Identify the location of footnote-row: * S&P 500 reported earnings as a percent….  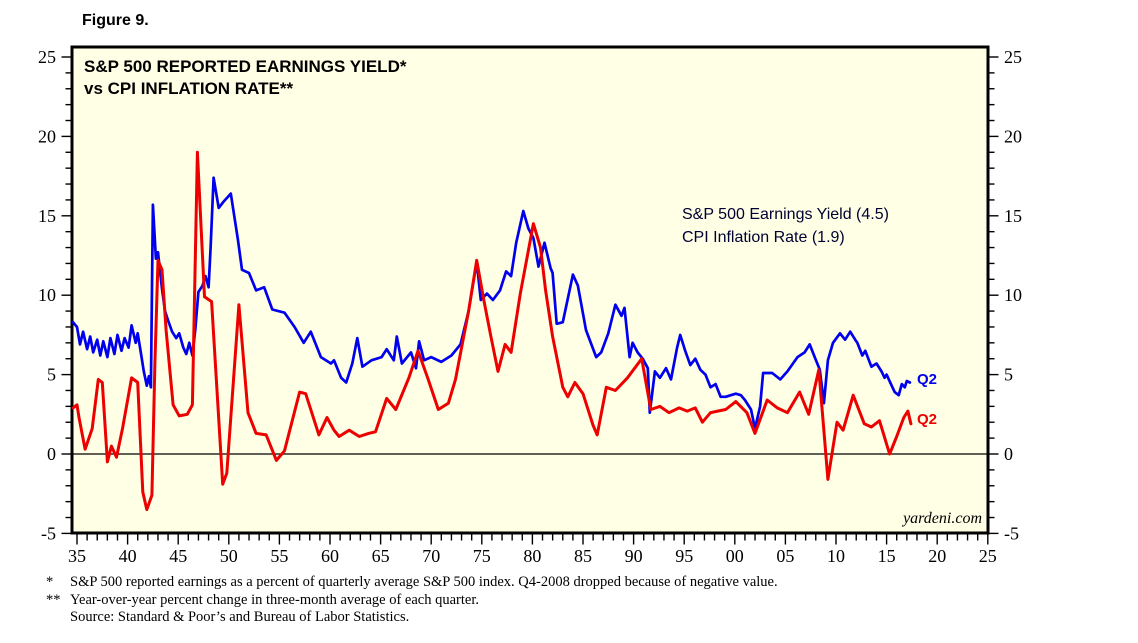
(412, 583).